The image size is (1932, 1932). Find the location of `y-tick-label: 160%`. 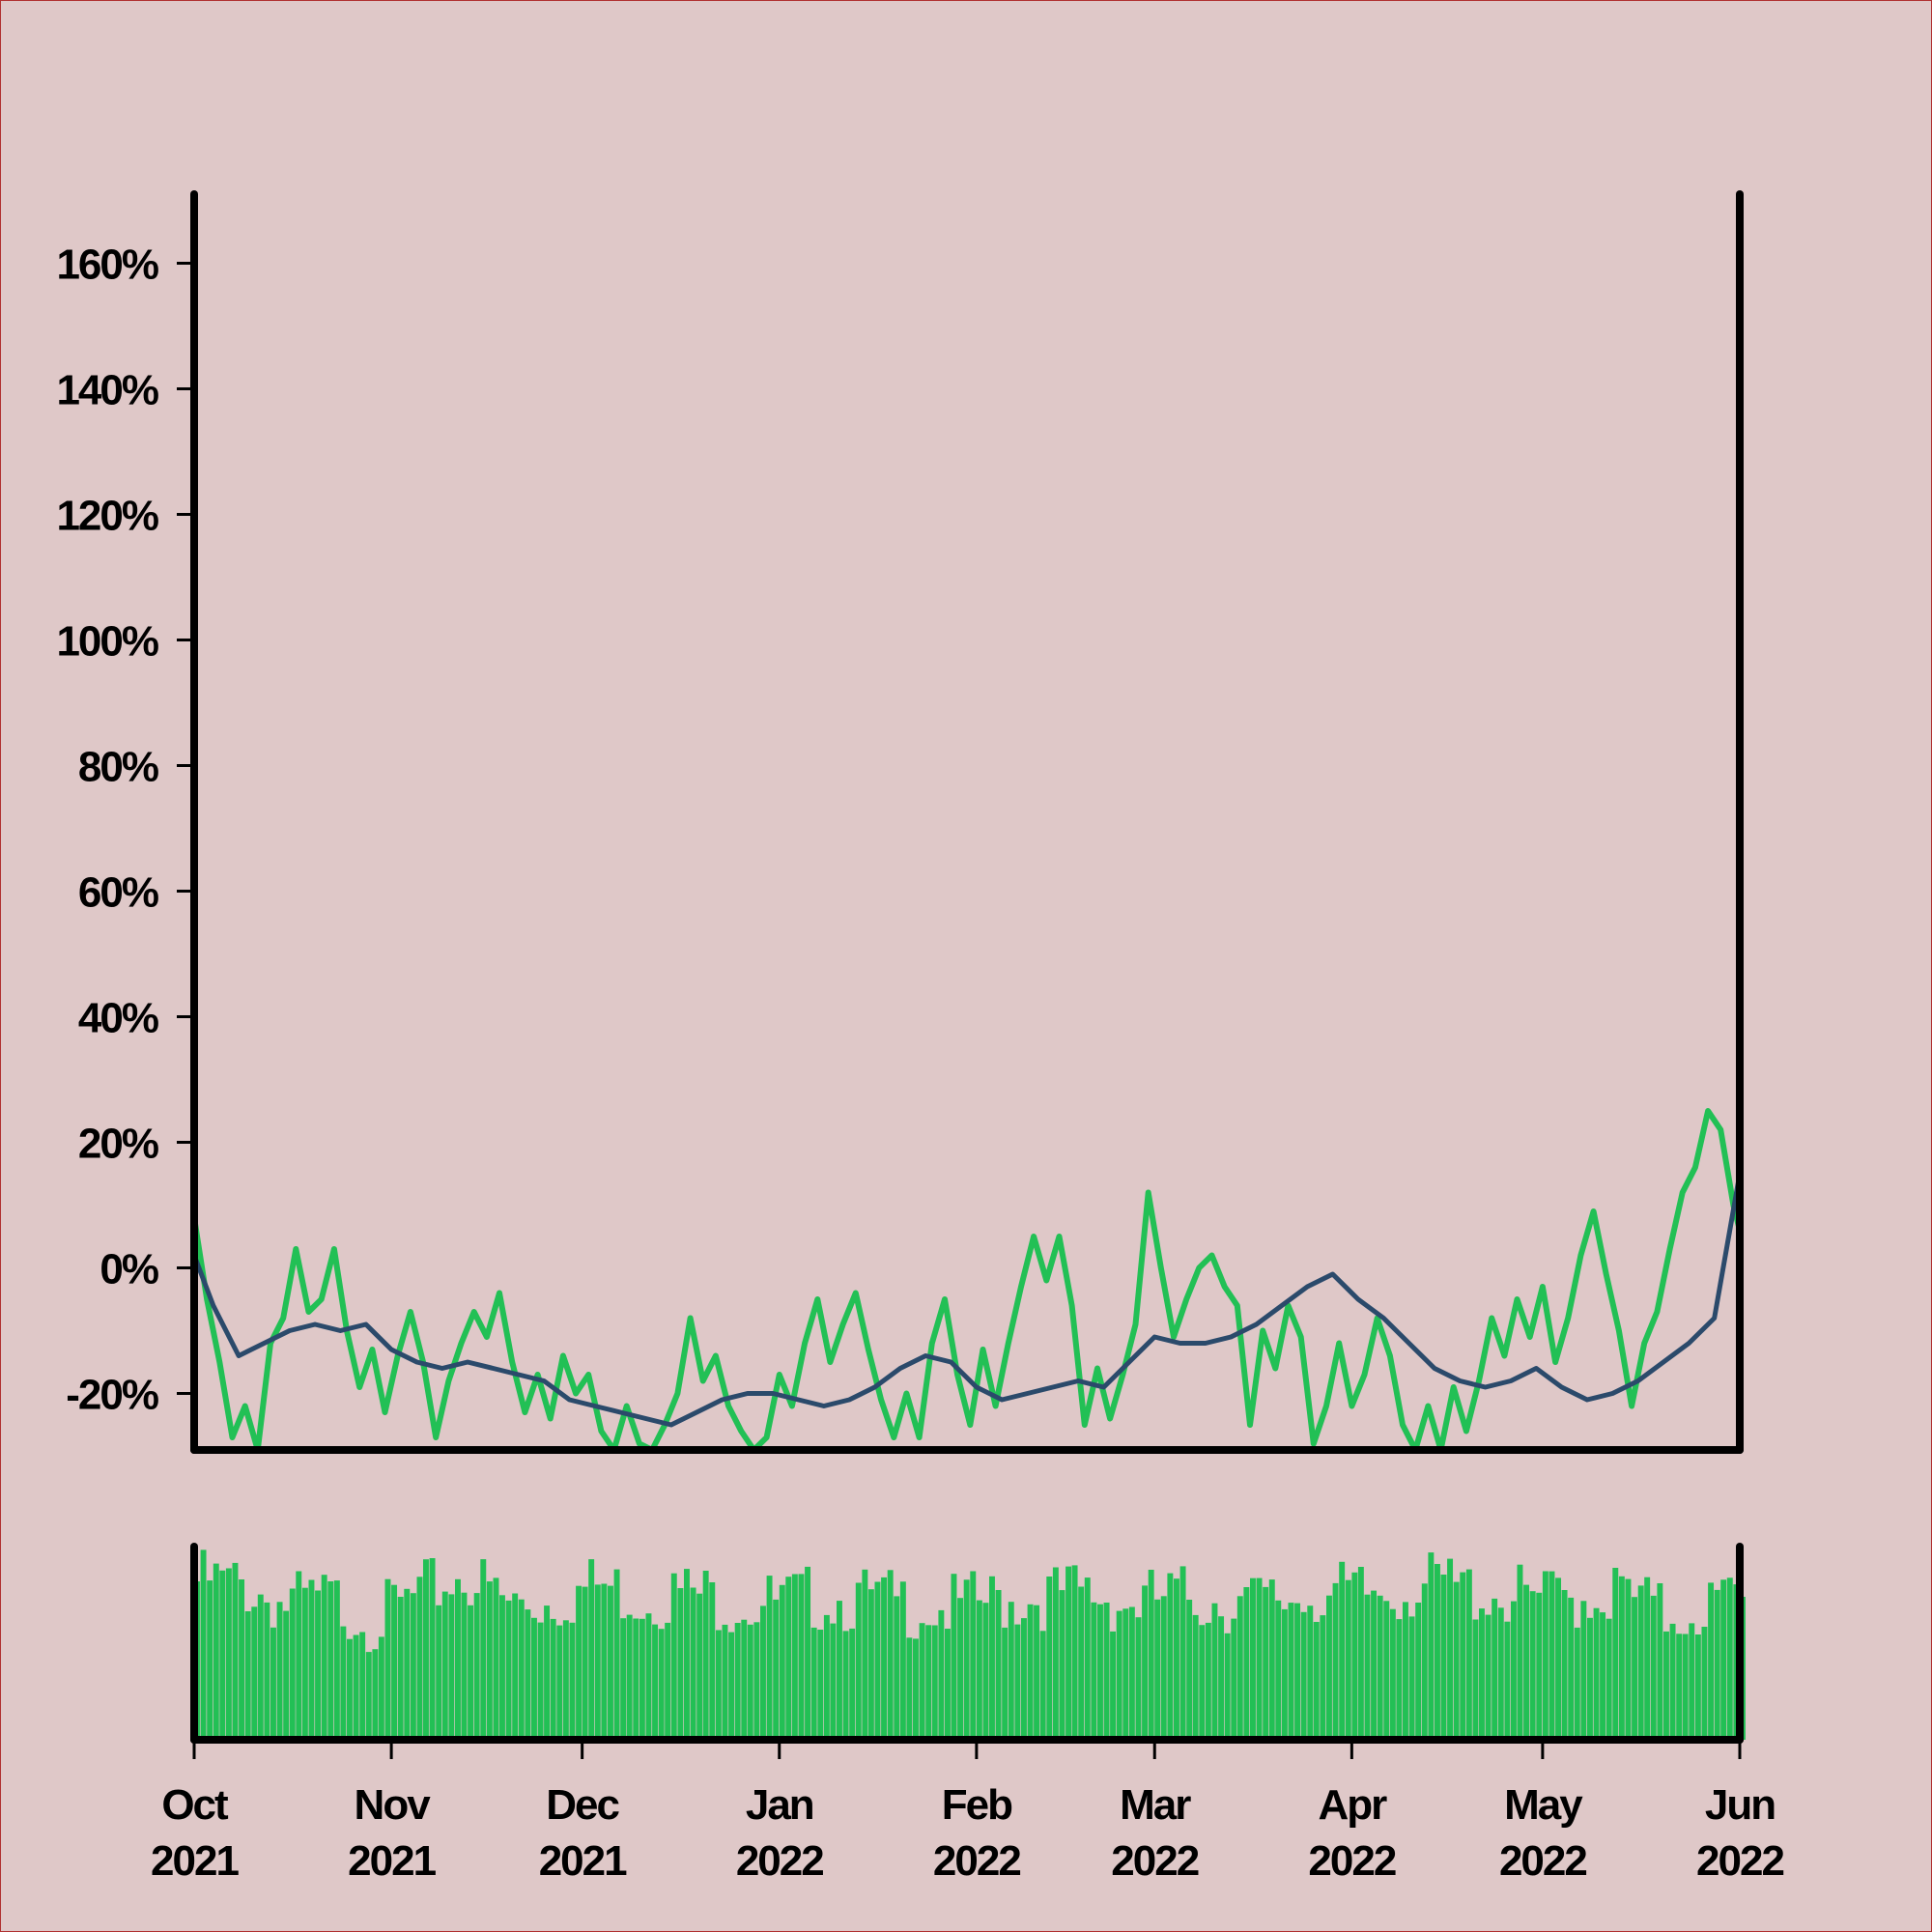

y-tick-label: 160% is located at coordinates (106, 265).